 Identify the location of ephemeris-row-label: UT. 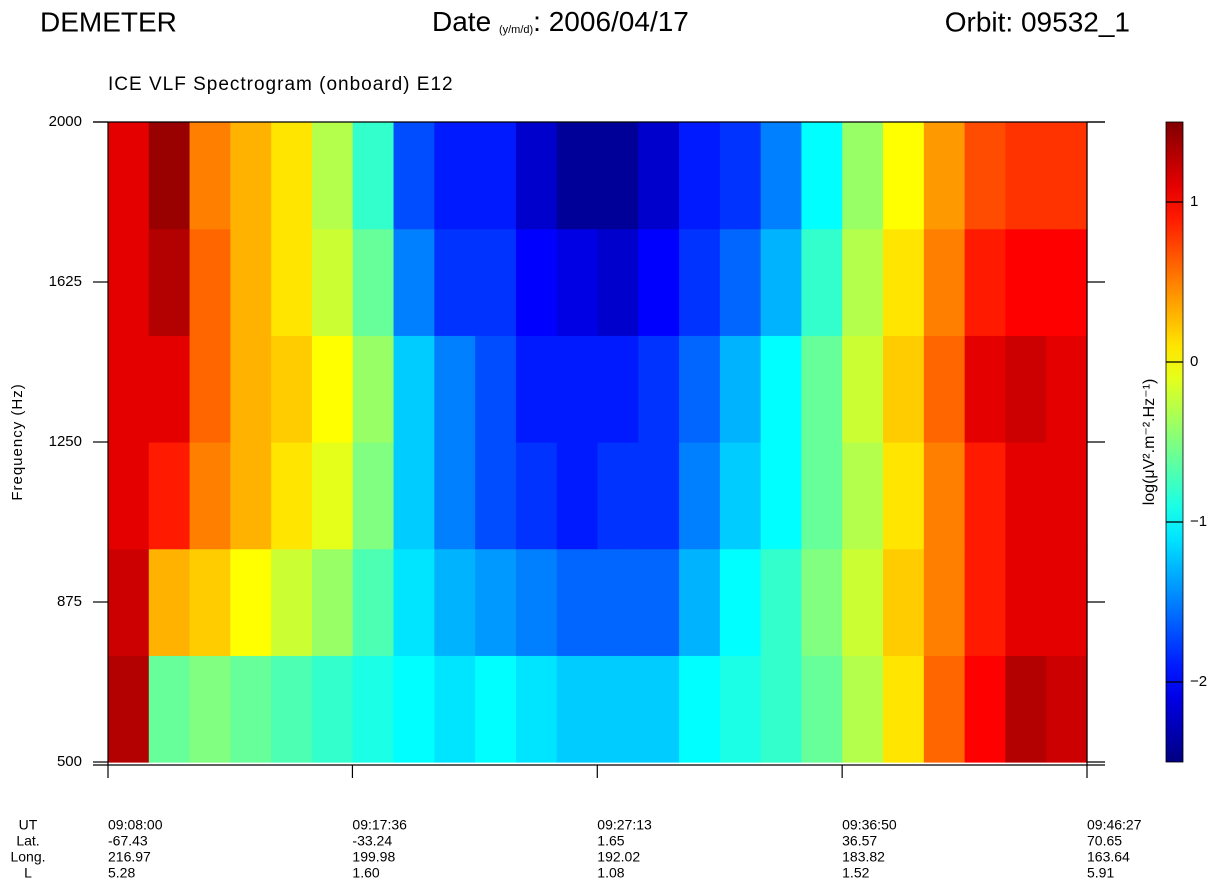
(28, 825).